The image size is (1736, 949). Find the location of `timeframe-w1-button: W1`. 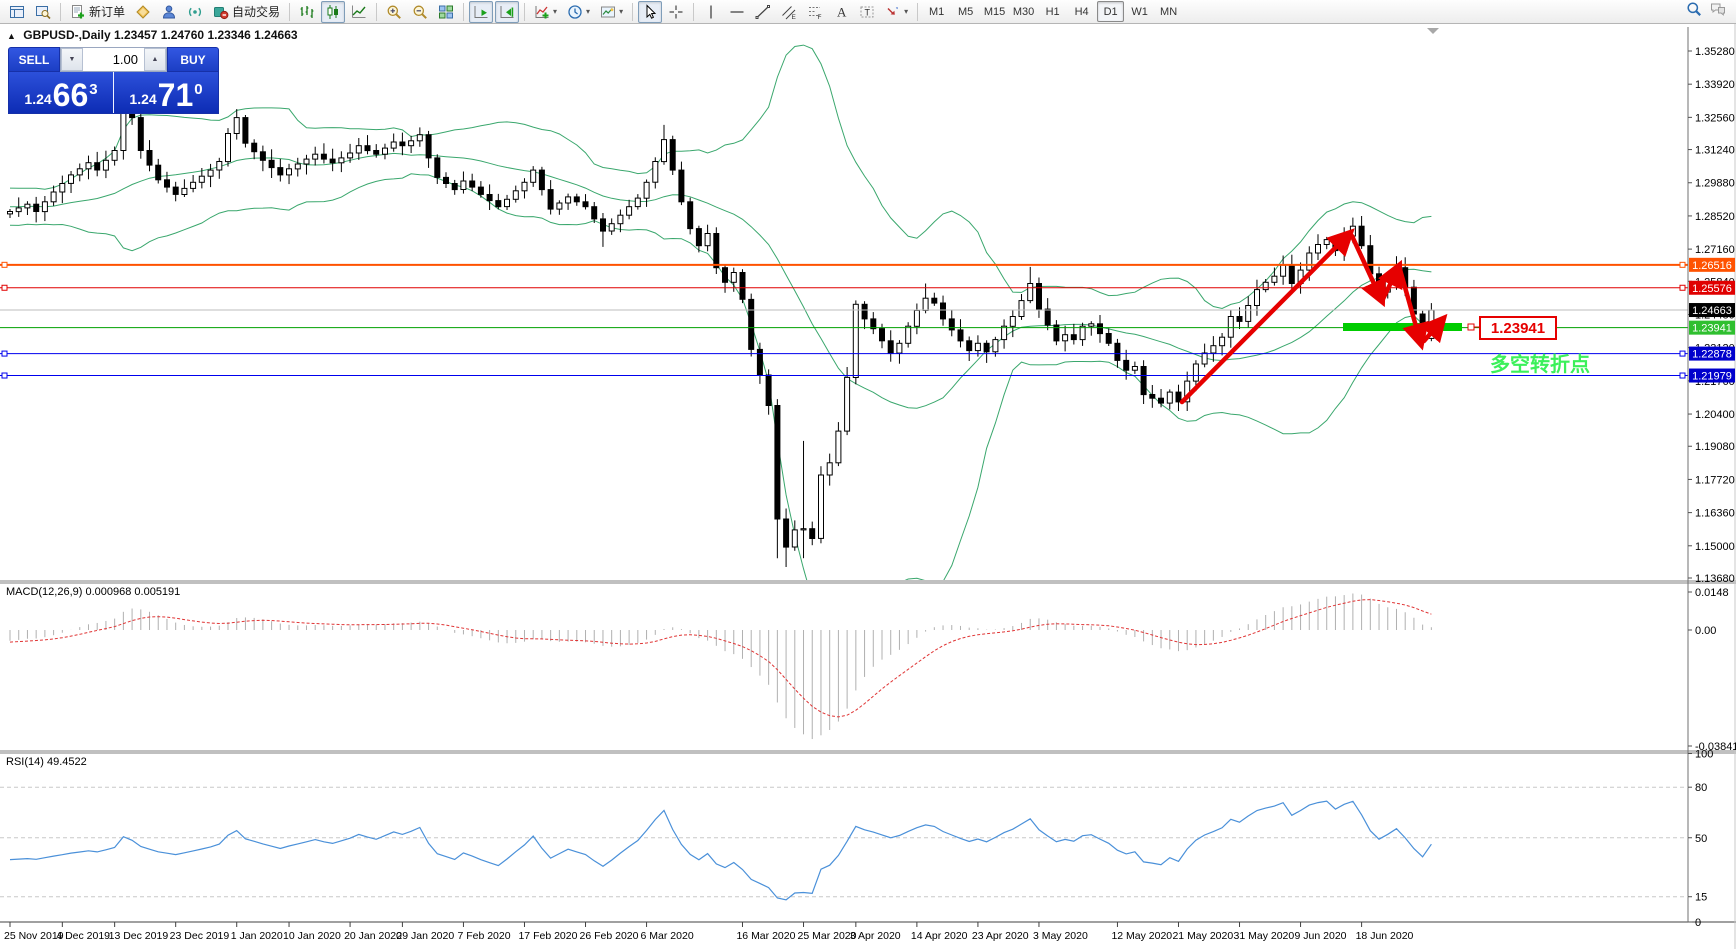

timeframe-w1-button: W1 is located at coordinates (1139, 11).